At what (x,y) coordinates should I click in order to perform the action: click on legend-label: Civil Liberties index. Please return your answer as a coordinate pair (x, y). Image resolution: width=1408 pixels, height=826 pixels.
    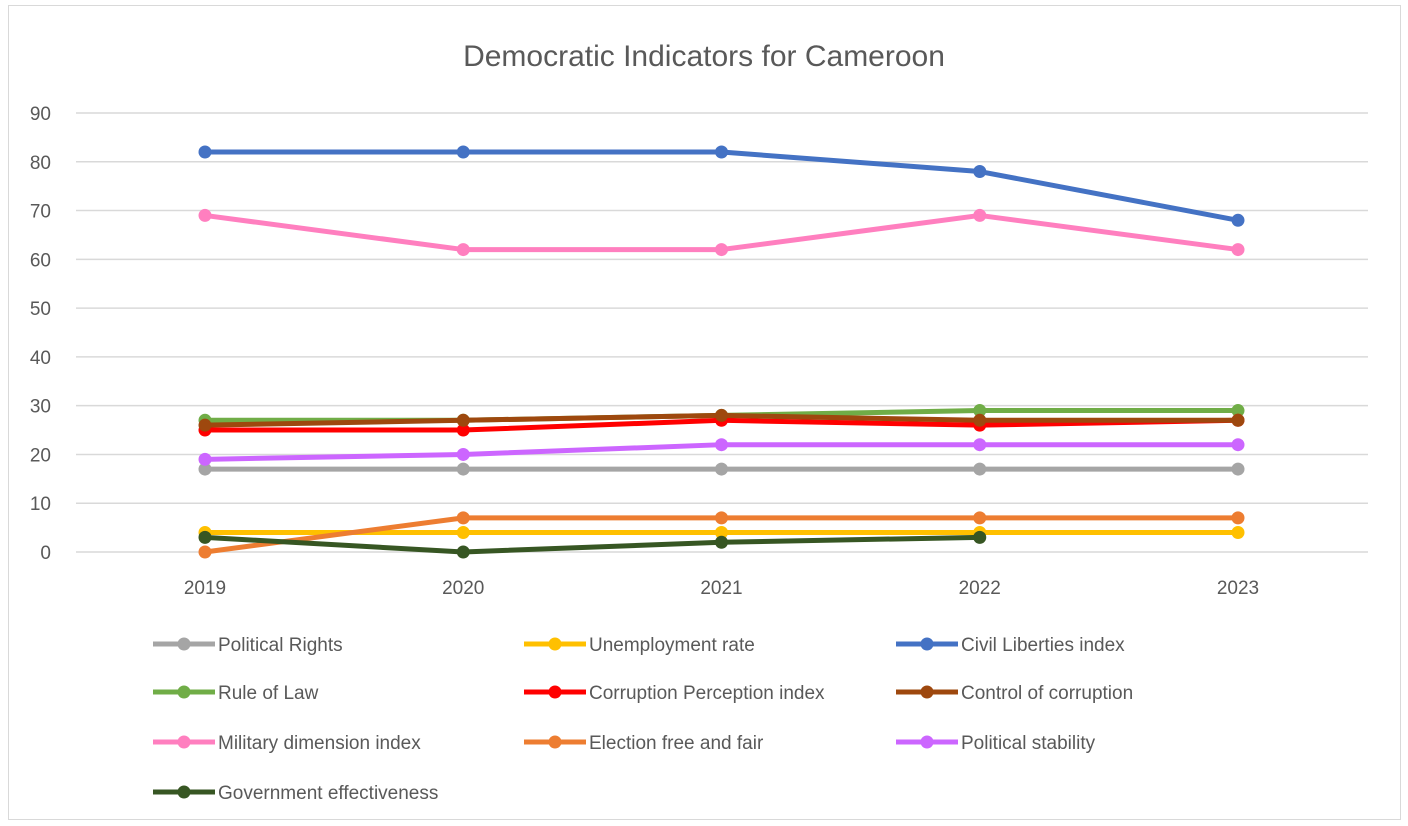
    Looking at the image, I should click on (1043, 645).